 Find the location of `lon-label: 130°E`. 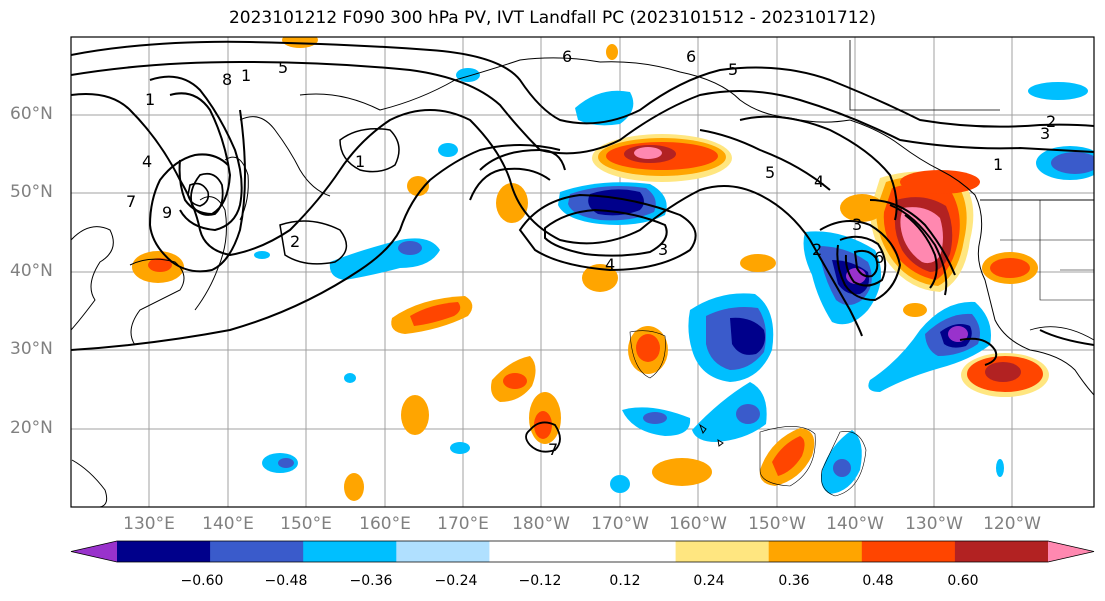

lon-label: 130°E is located at coordinates (149, 524).